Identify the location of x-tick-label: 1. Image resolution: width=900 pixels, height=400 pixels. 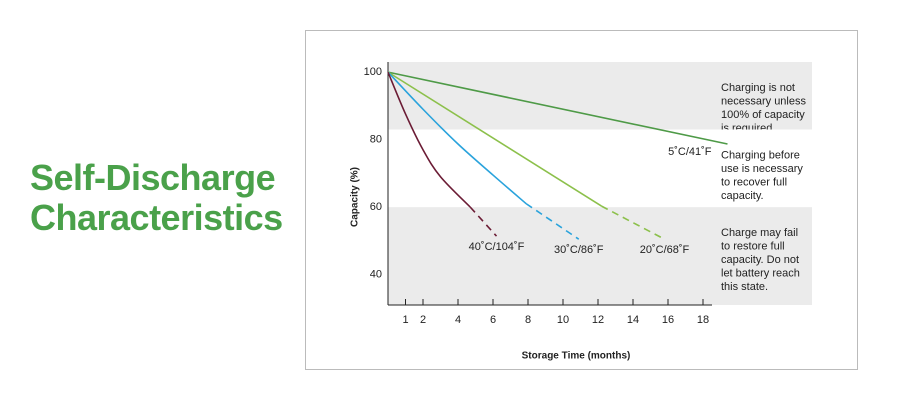
(405, 320).